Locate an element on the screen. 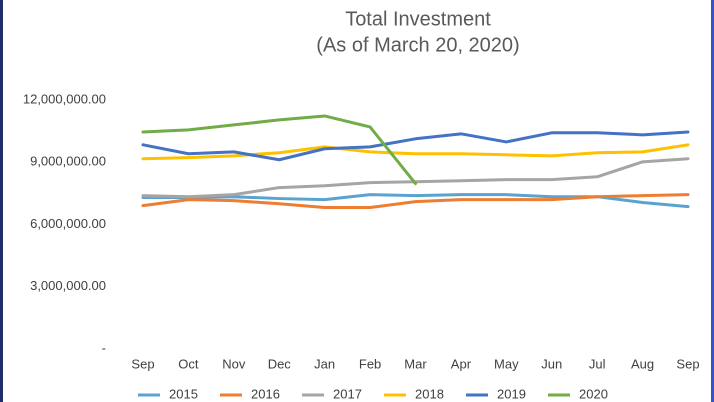 Image resolution: width=714 pixels, height=402 pixels. left-border is located at coordinates (1, 201).